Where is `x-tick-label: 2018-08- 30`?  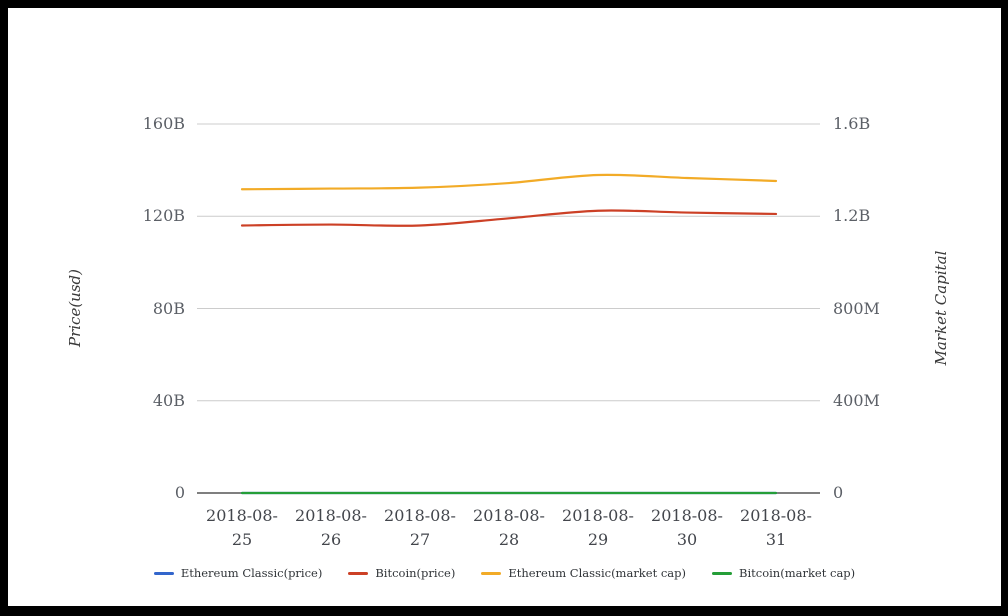 x-tick-label: 2018-08- 30 is located at coordinates (687, 527).